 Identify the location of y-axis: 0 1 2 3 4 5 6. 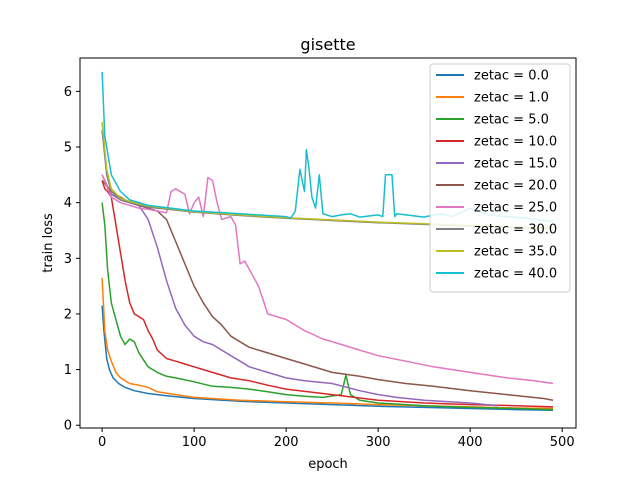
(72, 259).